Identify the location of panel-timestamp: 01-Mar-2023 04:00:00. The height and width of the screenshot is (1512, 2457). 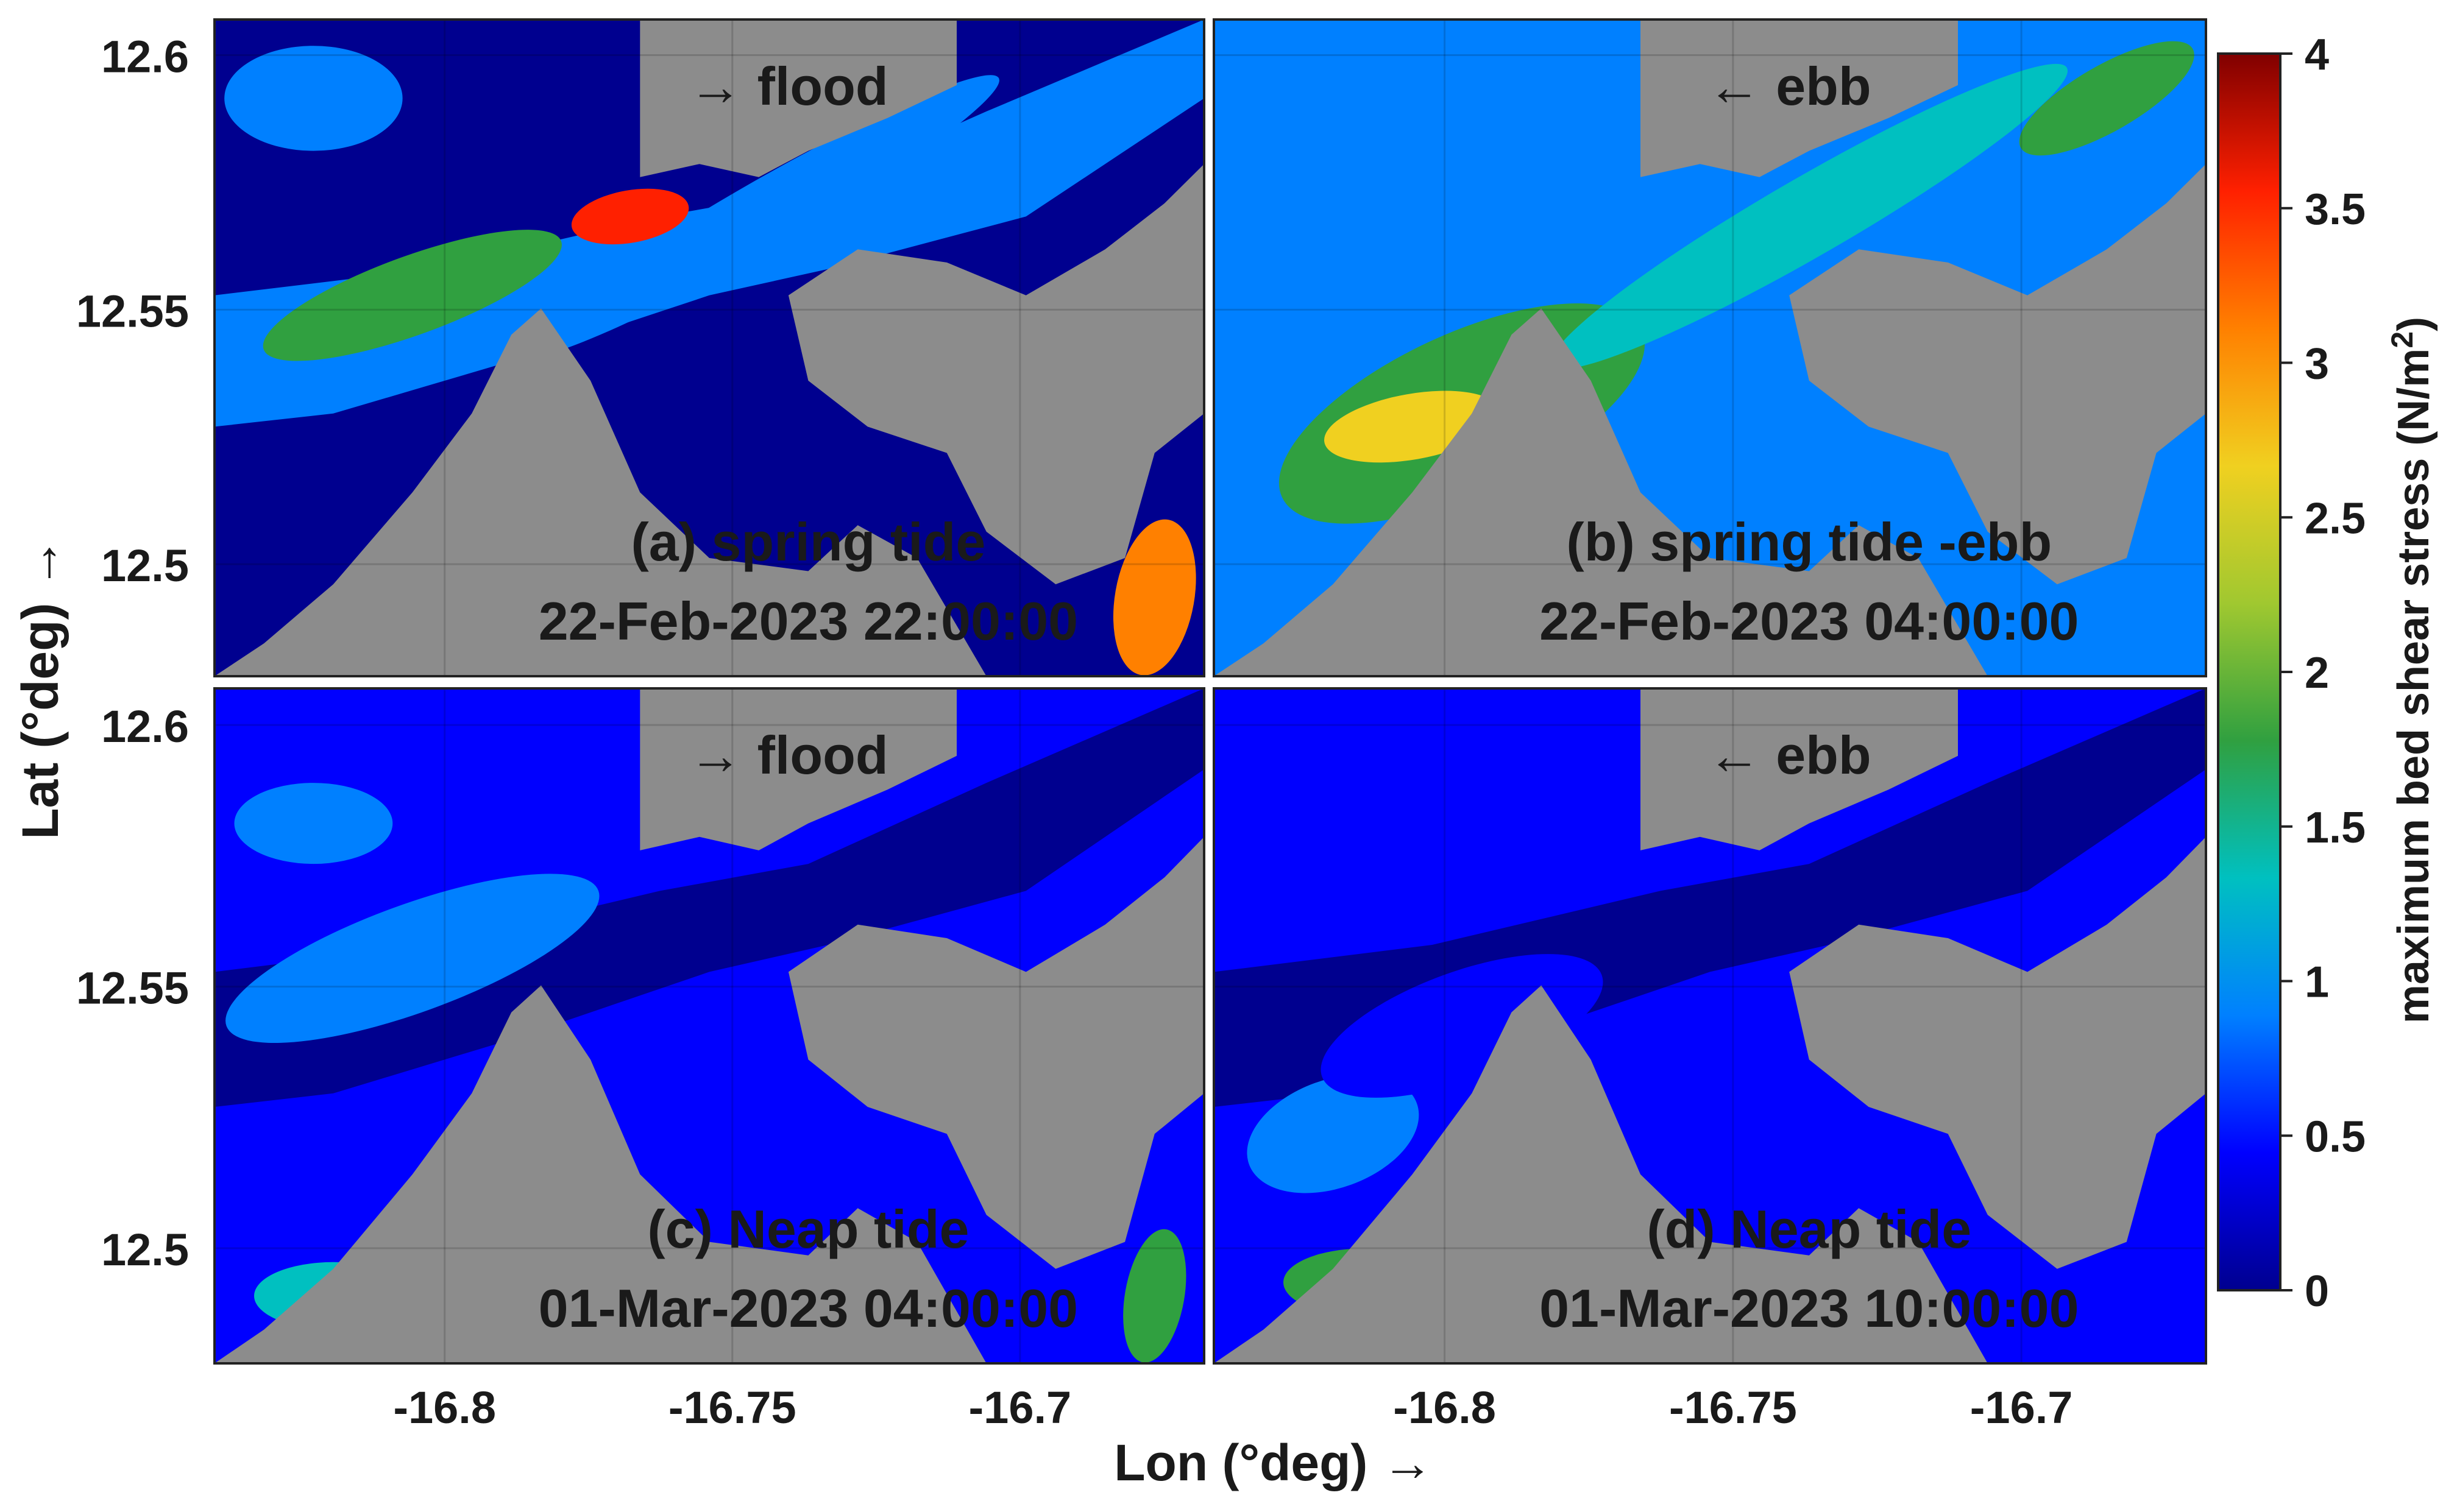
(808, 1308).